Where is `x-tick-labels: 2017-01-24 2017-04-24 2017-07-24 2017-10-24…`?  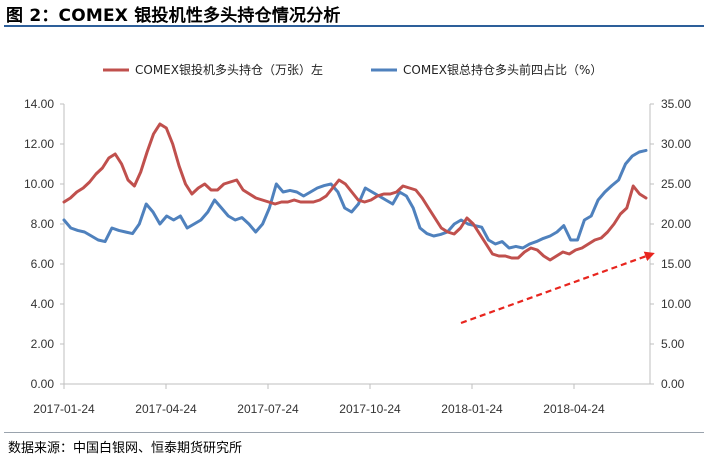 x-tick-labels: 2017-01-24 2017-04-24 2017-07-24 2017-10-24… is located at coordinates (319, 409).